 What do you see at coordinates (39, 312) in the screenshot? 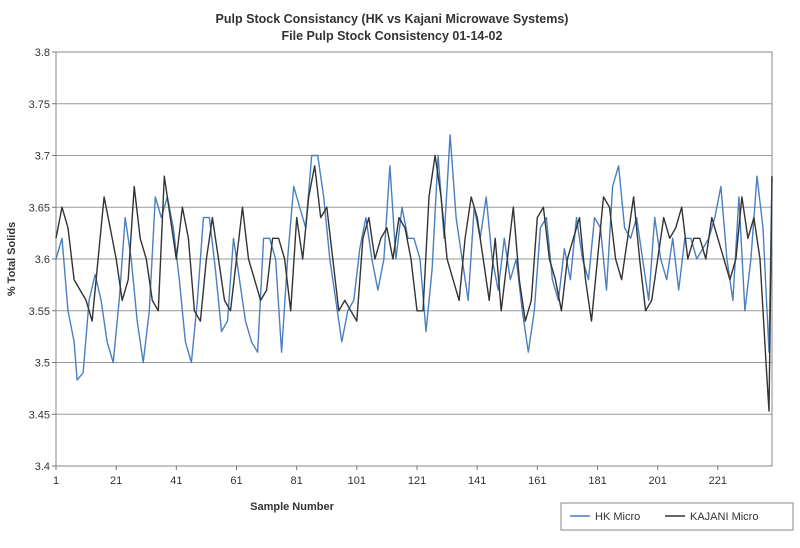
I see `y-tick-label: 3.55` at bounding box center [39, 312].